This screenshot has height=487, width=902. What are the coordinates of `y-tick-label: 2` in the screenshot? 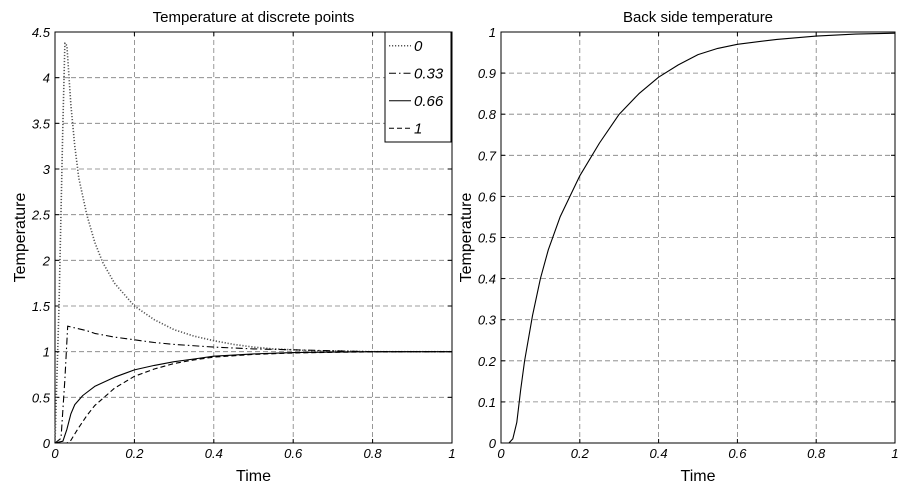 It's located at (46, 260).